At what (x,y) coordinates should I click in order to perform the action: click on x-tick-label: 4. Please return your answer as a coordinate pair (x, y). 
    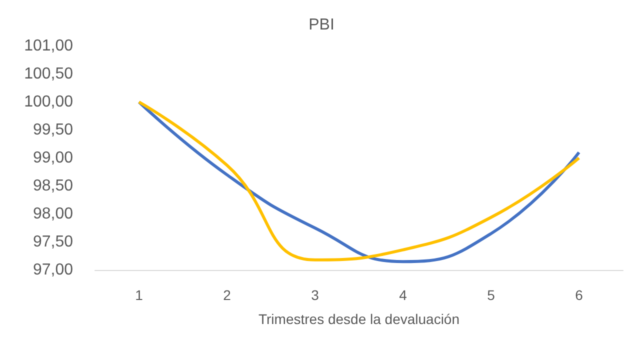
    Looking at the image, I should click on (403, 295).